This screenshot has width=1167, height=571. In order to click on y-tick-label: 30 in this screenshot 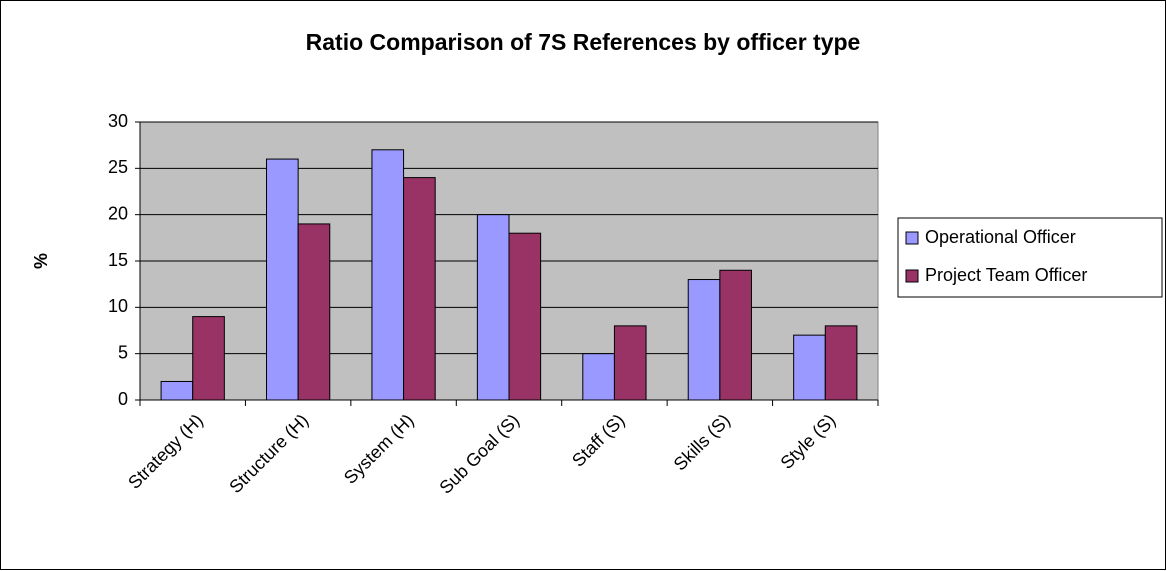, I will do `click(118, 121)`.